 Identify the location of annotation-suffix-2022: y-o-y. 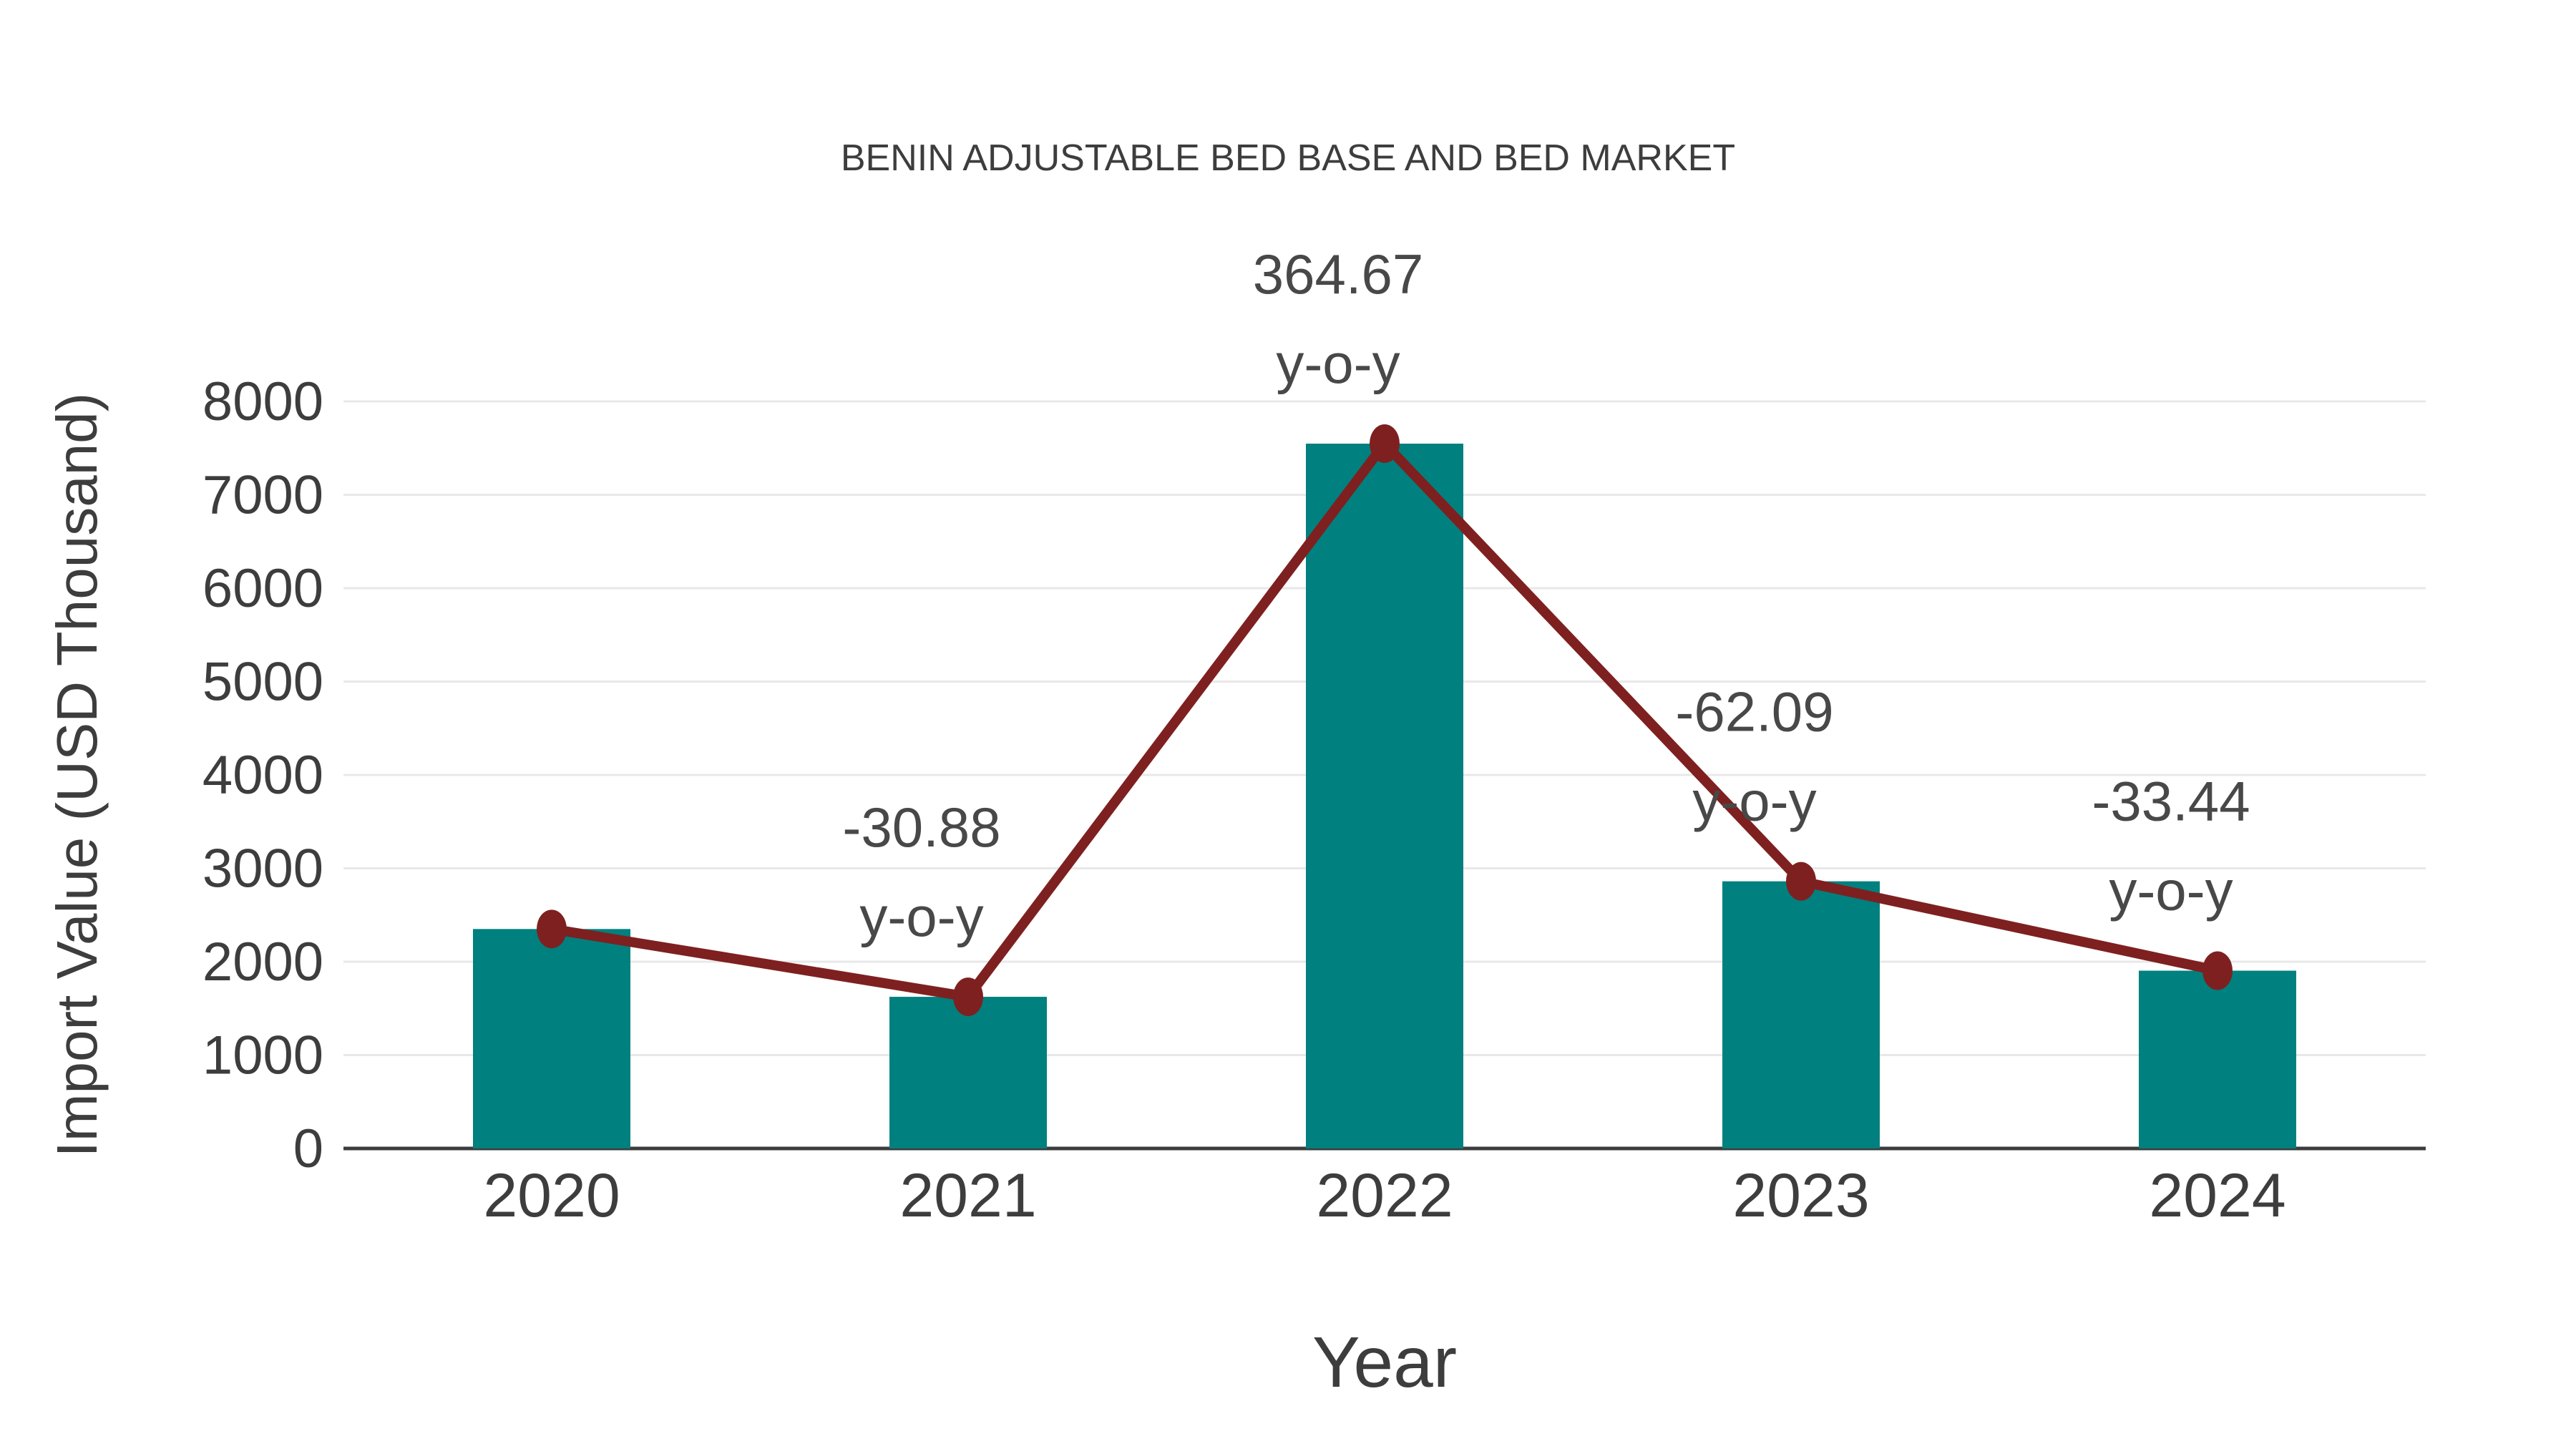
(1338, 363).